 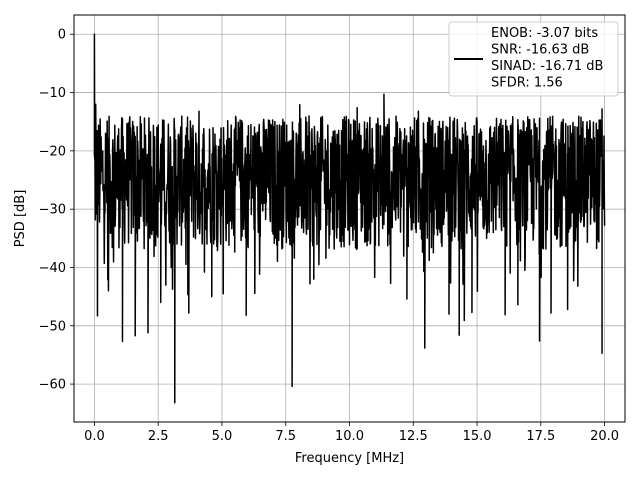 I want to click on x-tick-label: 2.5, so click(x=158, y=436).